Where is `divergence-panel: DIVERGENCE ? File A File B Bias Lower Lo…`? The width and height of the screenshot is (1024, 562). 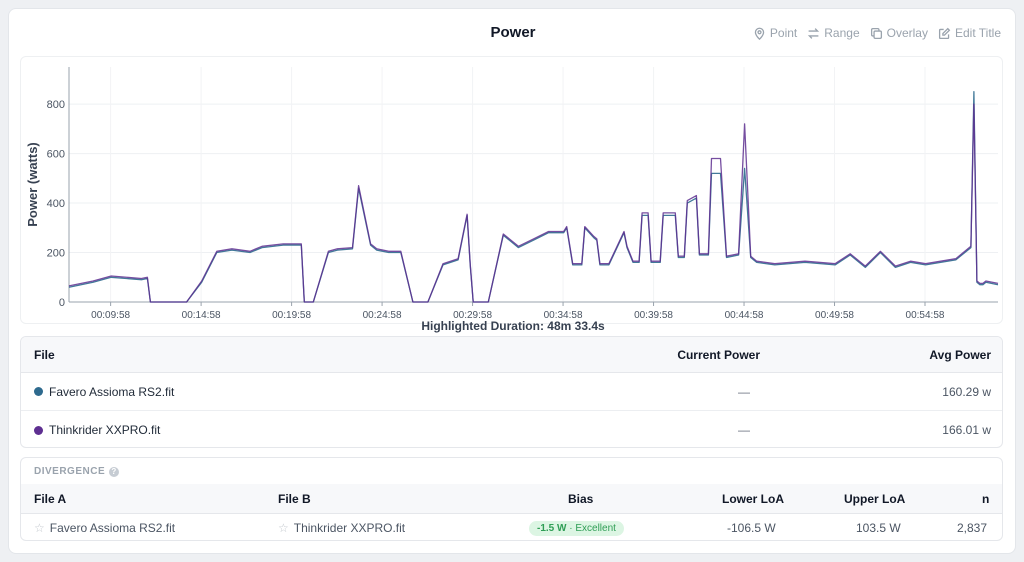
divergence-panel: DIVERGENCE ? File A File B Bias Lower Lo… is located at coordinates (511, 499).